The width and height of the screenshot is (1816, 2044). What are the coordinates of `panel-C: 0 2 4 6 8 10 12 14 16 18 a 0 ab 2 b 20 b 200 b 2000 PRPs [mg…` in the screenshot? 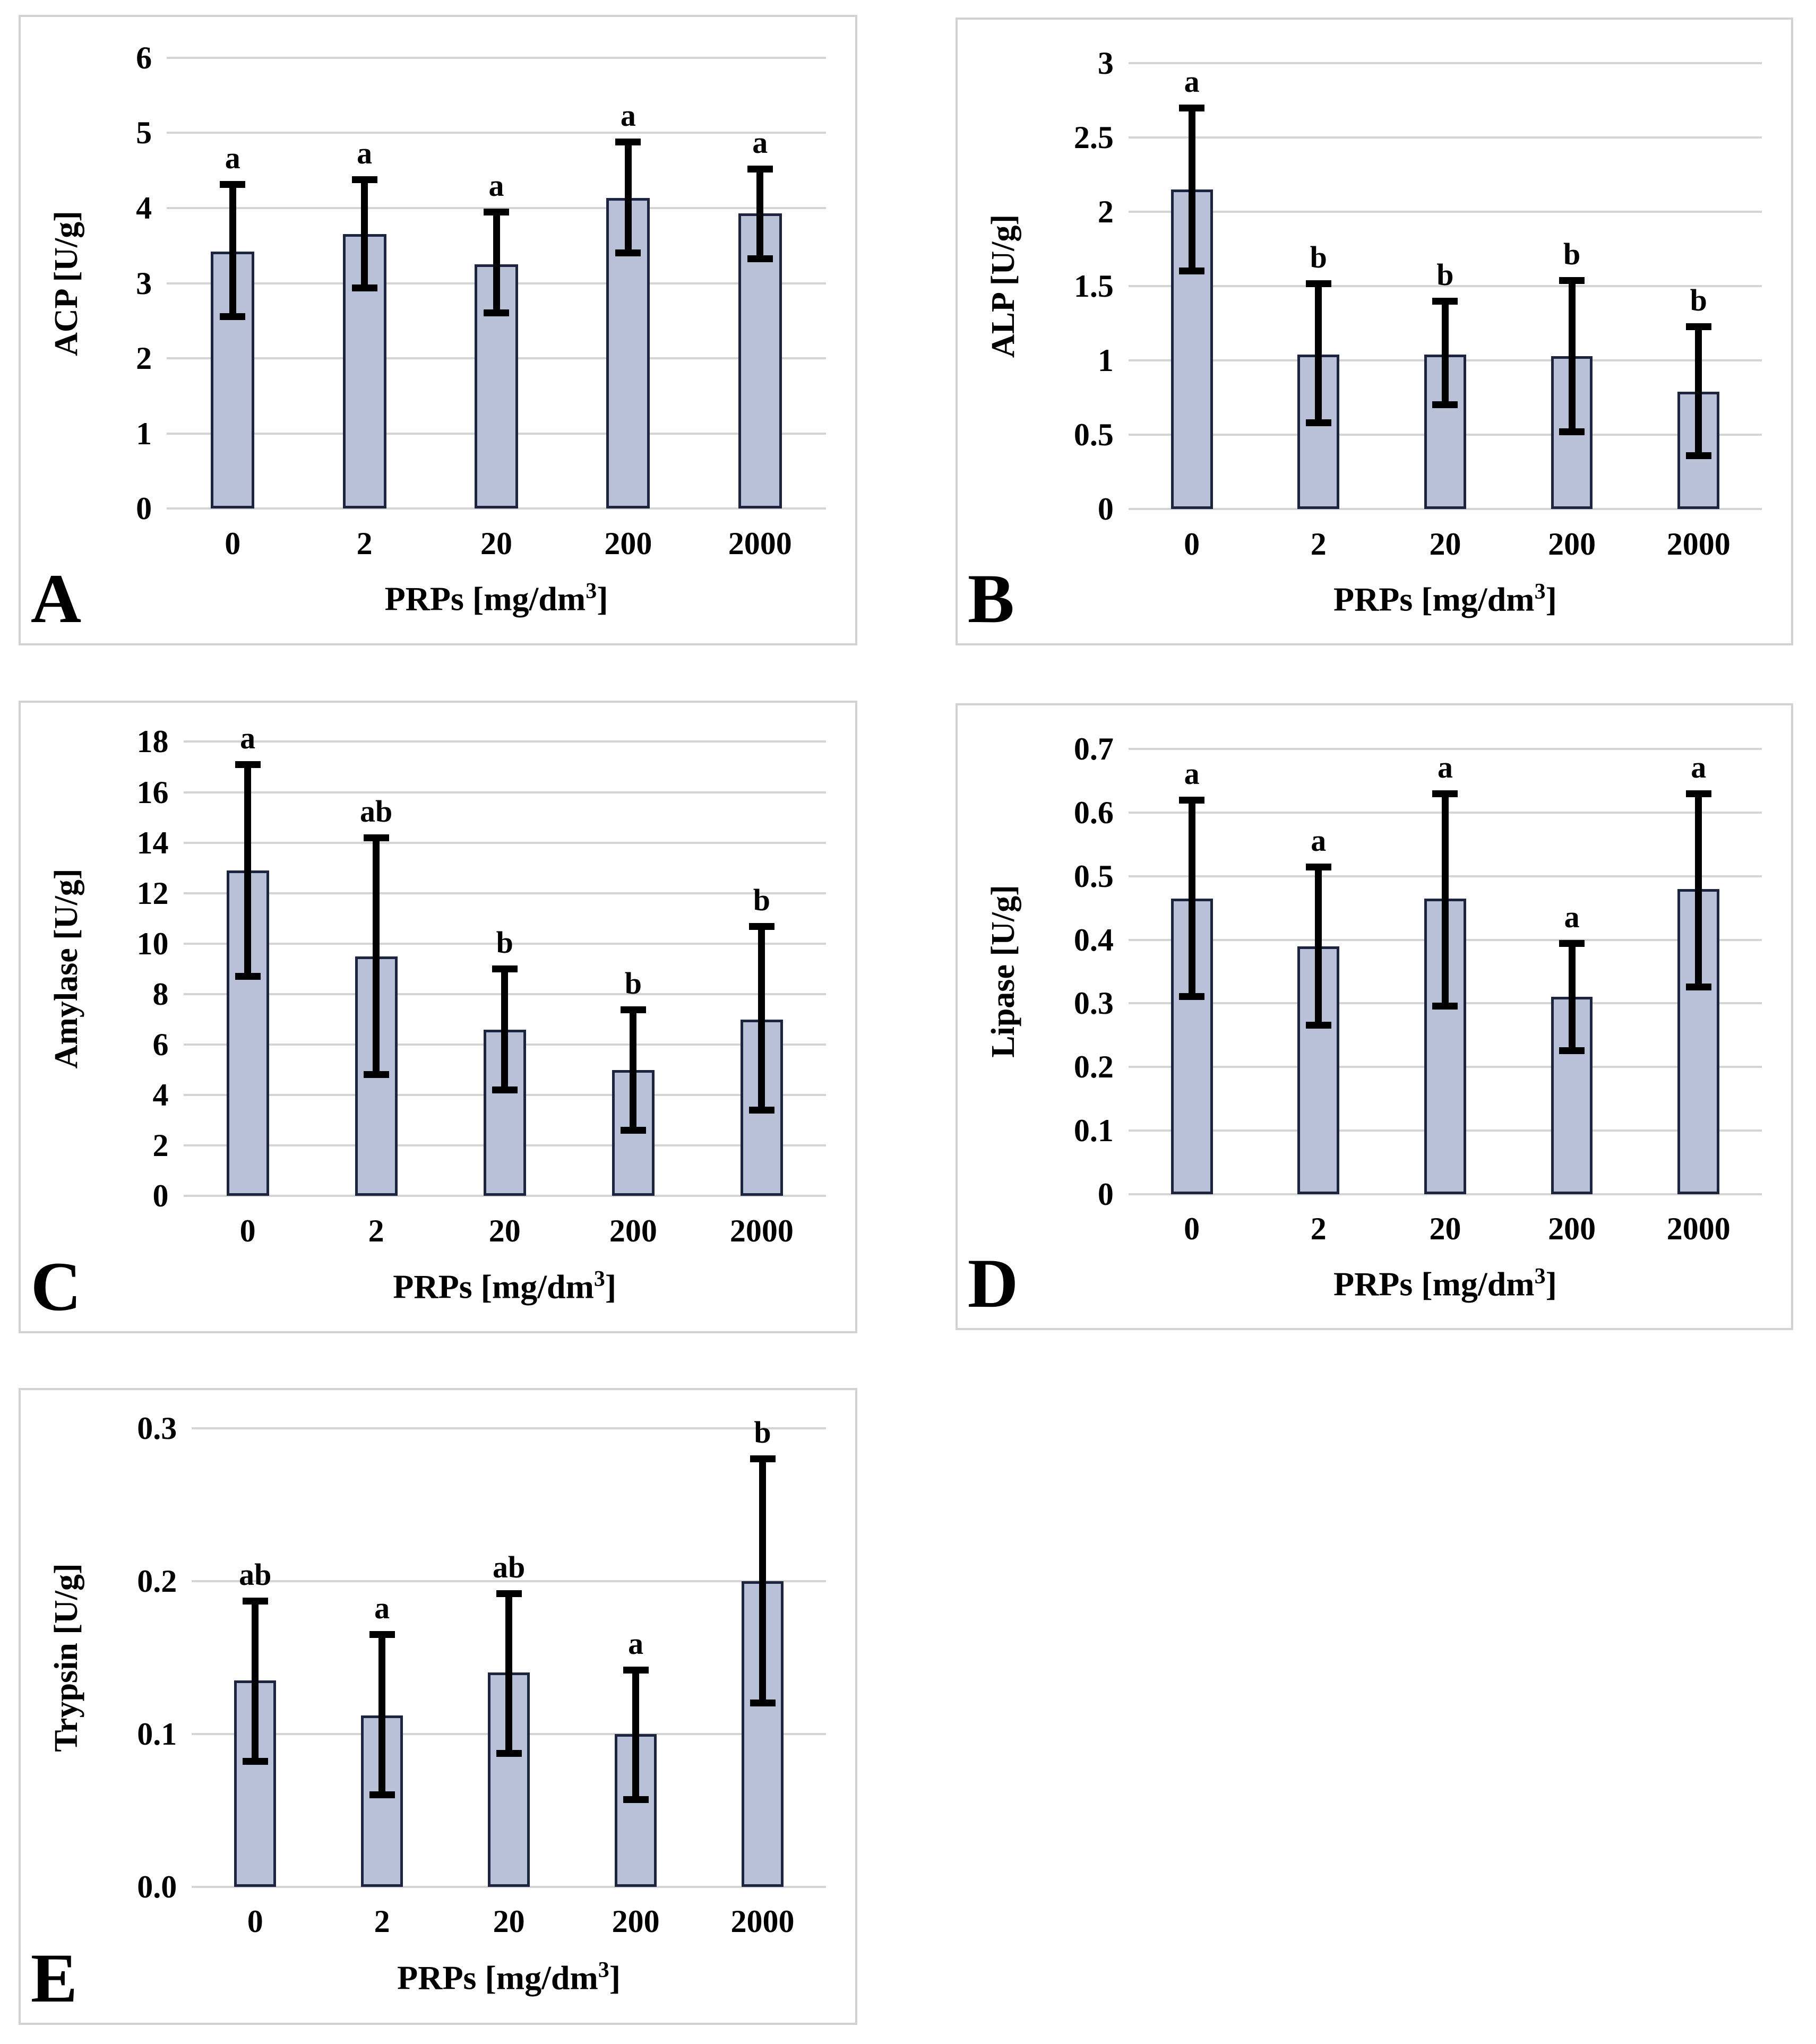 It's located at (438, 1017).